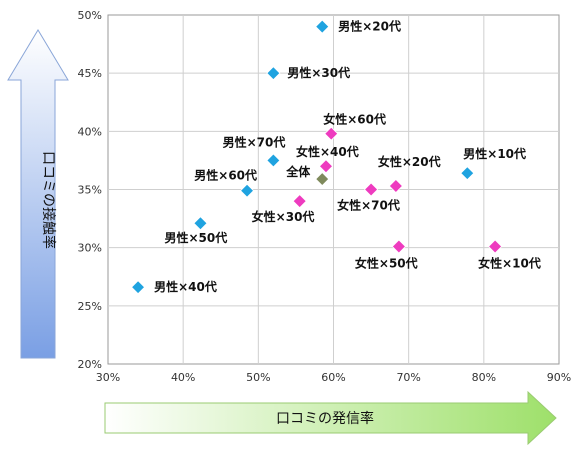 This screenshot has height=449, width=585. Describe the element at coordinates (90, 190) in the screenshot. I see `y-tick-label: 35%` at that location.